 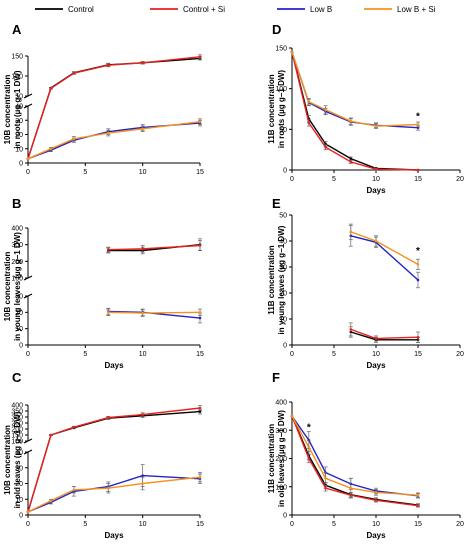 What do you see at coordinates (114, 460) in the screenshot?
I see `series-line-control-si` at bounding box center [114, 460].